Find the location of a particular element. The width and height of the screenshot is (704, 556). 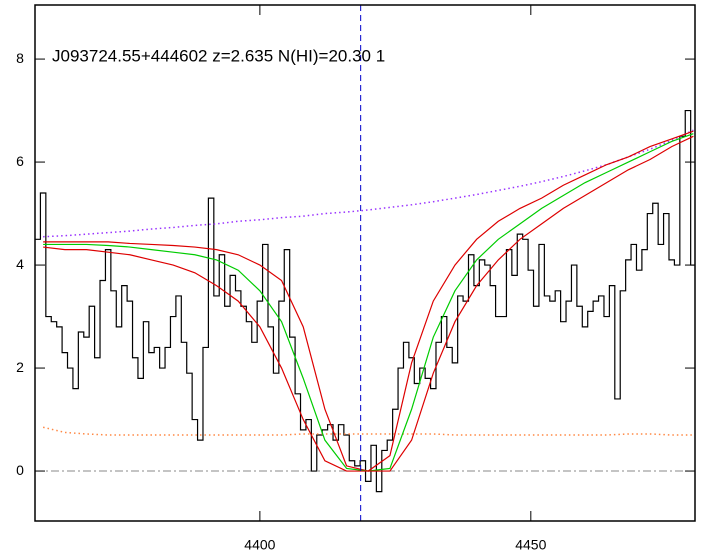

model-line is located at coordinates (368, 431).